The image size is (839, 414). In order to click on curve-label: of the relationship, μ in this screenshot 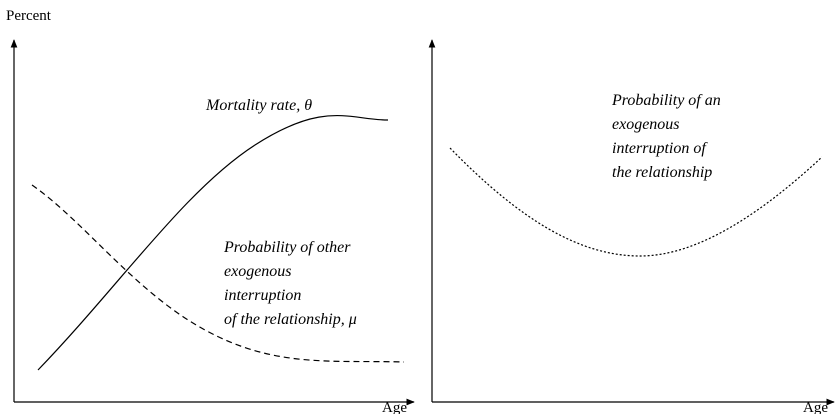, I will do `click(290, 319)`.